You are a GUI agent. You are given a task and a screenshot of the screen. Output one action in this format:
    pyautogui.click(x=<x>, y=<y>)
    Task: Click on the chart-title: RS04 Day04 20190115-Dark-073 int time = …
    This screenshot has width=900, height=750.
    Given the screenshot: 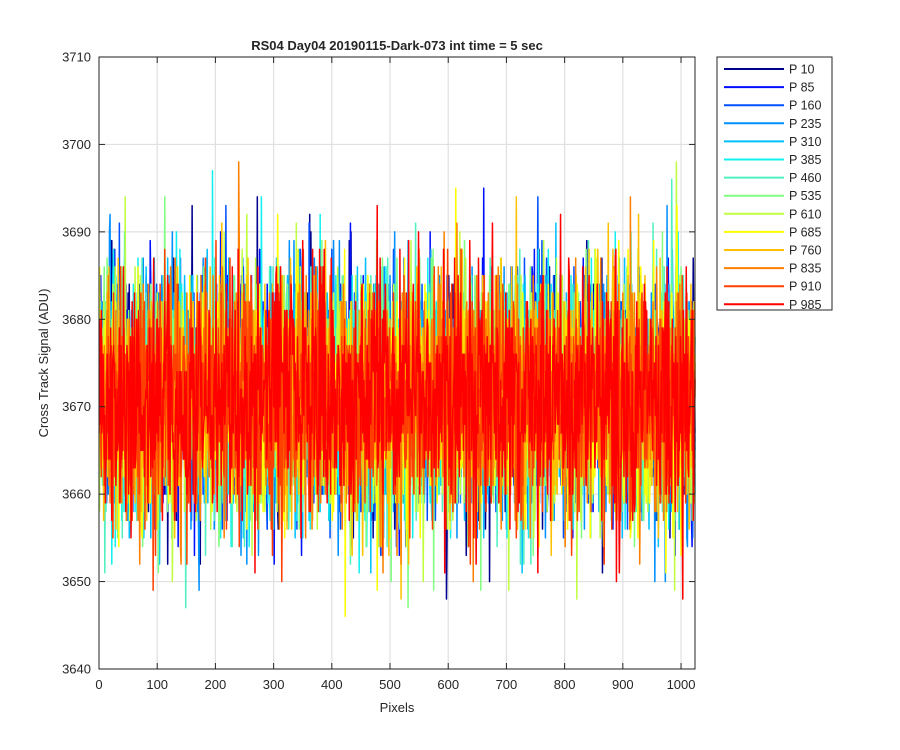 What is the action you would take?
    pyautogui.click(x=397, y=45)
    